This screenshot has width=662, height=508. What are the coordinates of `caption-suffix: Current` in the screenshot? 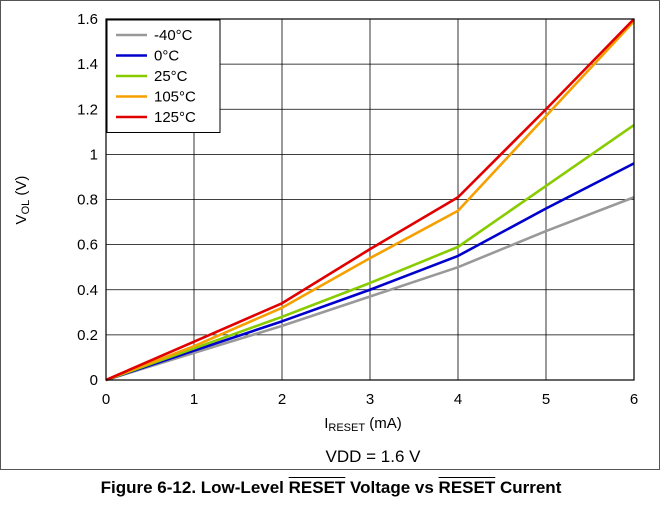 It's located at (528, 487).